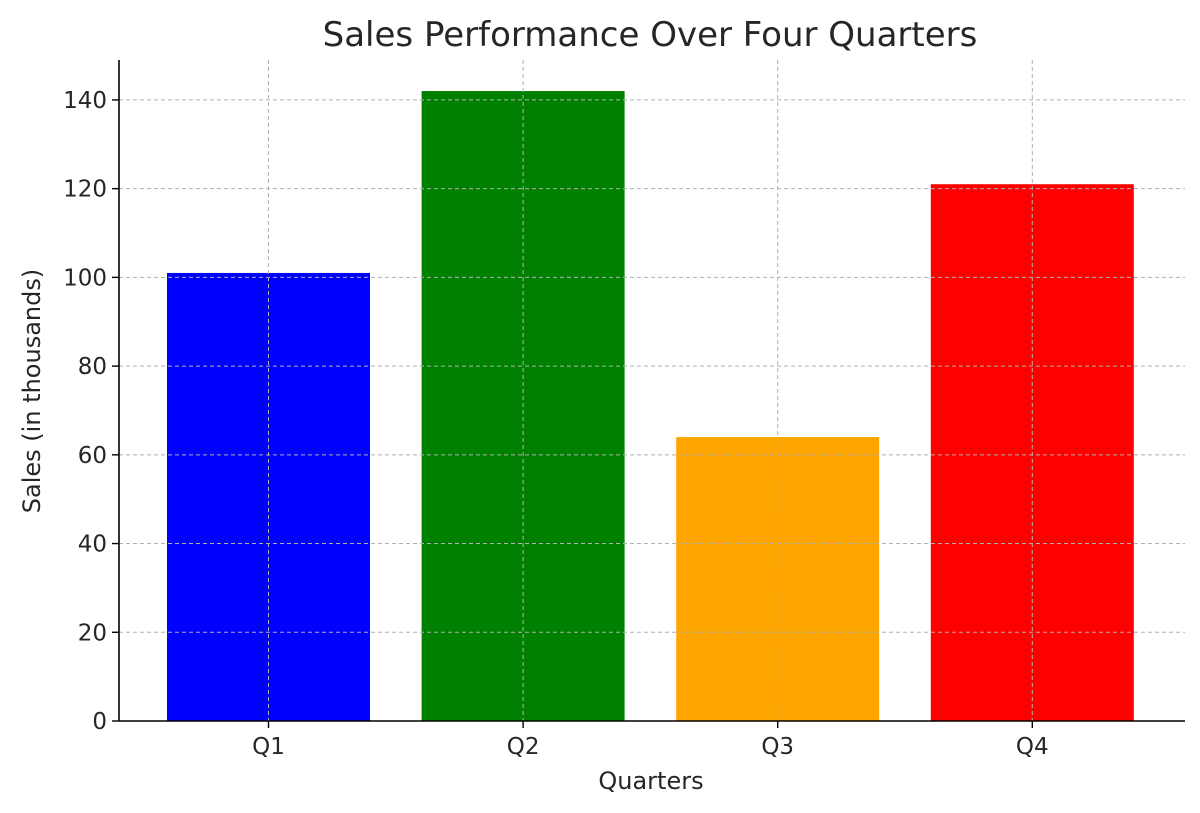 The height and width of the screenshot is (813, 1200). What do you see at coordinates (92, 367) in the screenshot?
I see `y-tick-label: 80` at bounding box center [92, 367].